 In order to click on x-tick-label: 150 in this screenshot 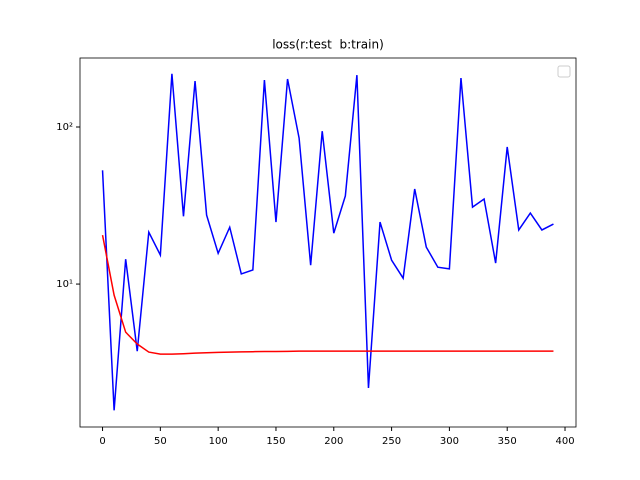, I will do `click(275, 441)`.